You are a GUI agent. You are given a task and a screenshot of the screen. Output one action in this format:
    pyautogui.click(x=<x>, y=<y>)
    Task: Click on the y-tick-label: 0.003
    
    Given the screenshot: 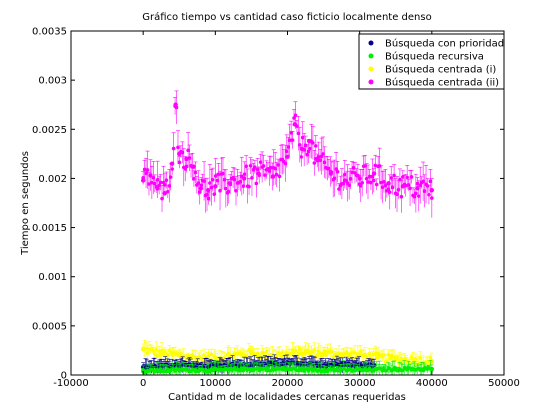 What is the action you would take?
    pyautogui.click(x=52, y=81)
    